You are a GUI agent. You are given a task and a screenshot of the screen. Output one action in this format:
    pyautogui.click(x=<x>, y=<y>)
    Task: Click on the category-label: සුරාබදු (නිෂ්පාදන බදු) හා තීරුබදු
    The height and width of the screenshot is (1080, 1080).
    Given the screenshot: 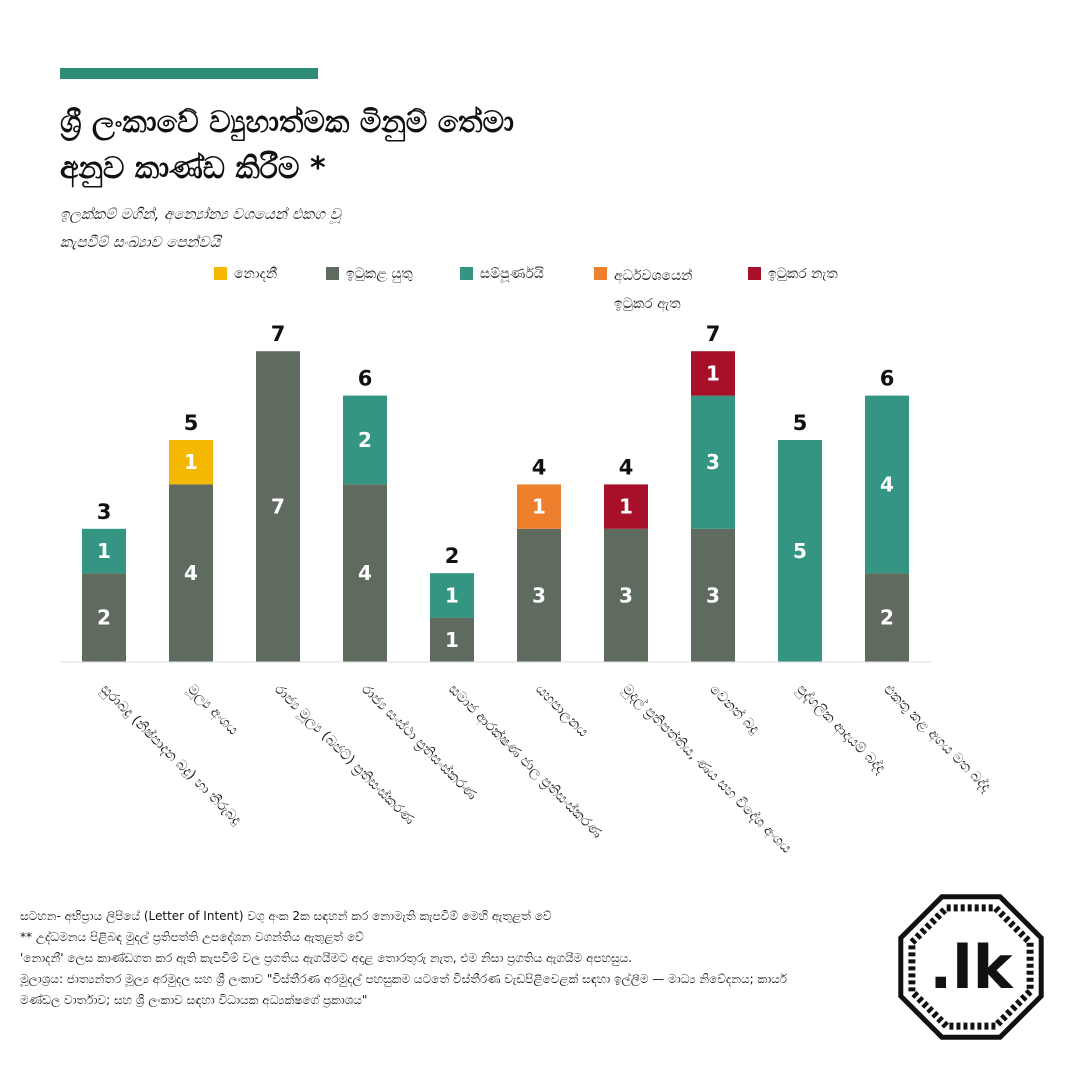 What is the action you would take?
    pyautogui.click(x=171, y=755)
    